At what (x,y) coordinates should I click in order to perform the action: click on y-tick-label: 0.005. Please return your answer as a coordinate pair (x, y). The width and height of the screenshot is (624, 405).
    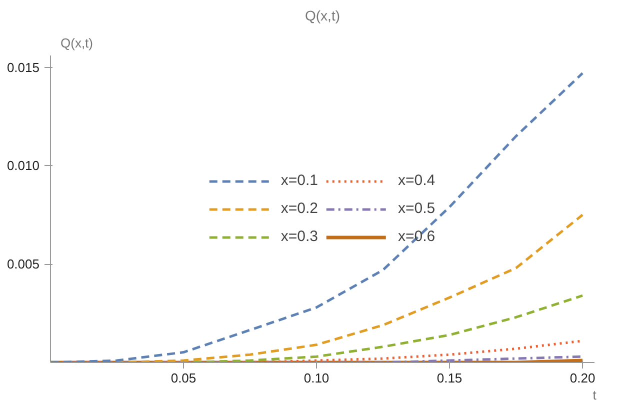
    Looking at the image, I should click on (23, 264).